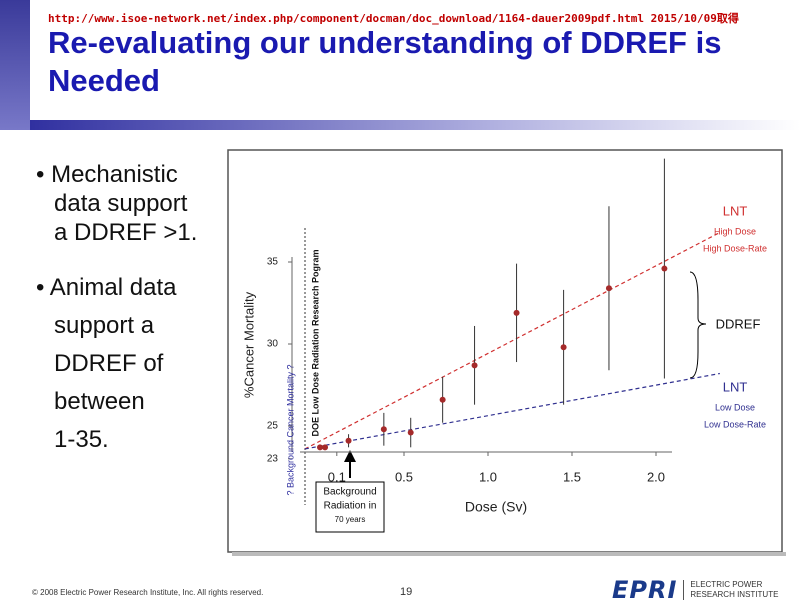 This screenshot has height=607, width=800. What do you see at coordinates (404, 476) in the screenshot?
I see `x-tick-label: 0.5` at bounding box center [404, 476].